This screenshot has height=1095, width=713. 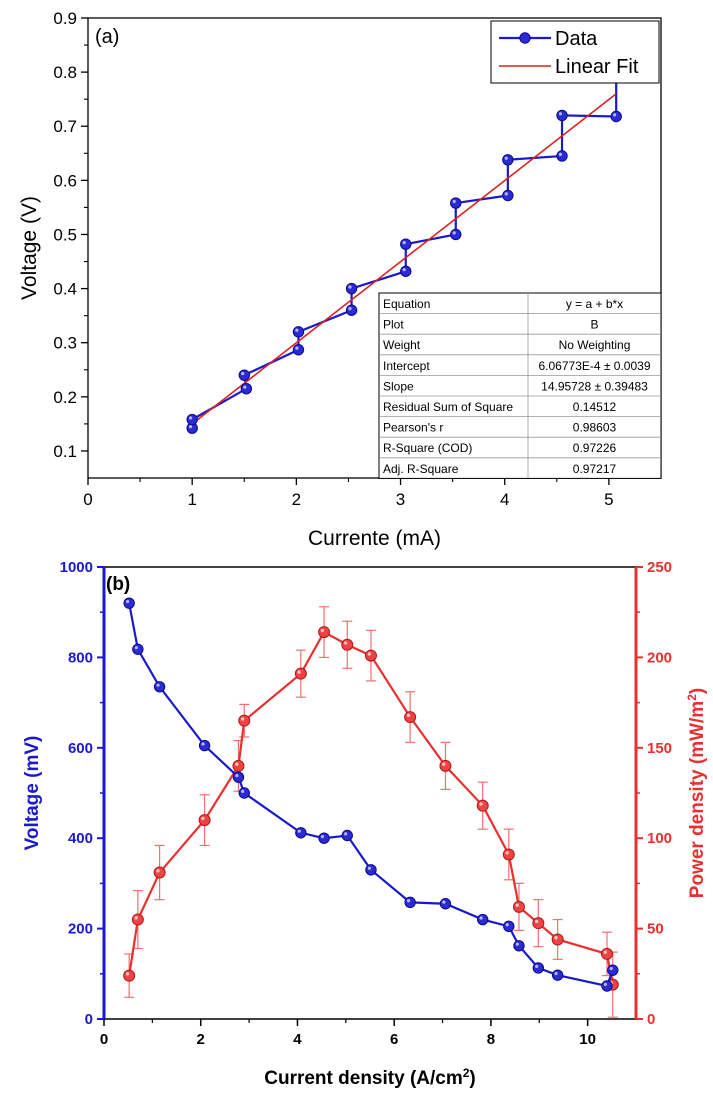 What do you see at coordinates (65, 18) in the screenshot?
I see `y-tick-label-a: 0.9` at bounding box center [65, 18].